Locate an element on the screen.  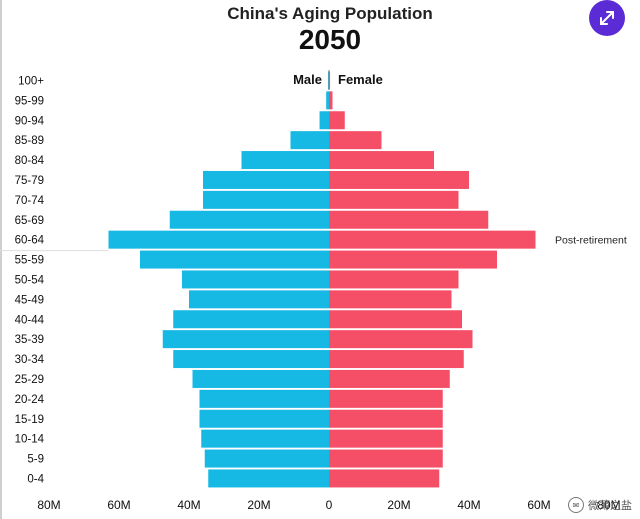
age-label-85-89: 85-89 is located at coordinates (29, 141).